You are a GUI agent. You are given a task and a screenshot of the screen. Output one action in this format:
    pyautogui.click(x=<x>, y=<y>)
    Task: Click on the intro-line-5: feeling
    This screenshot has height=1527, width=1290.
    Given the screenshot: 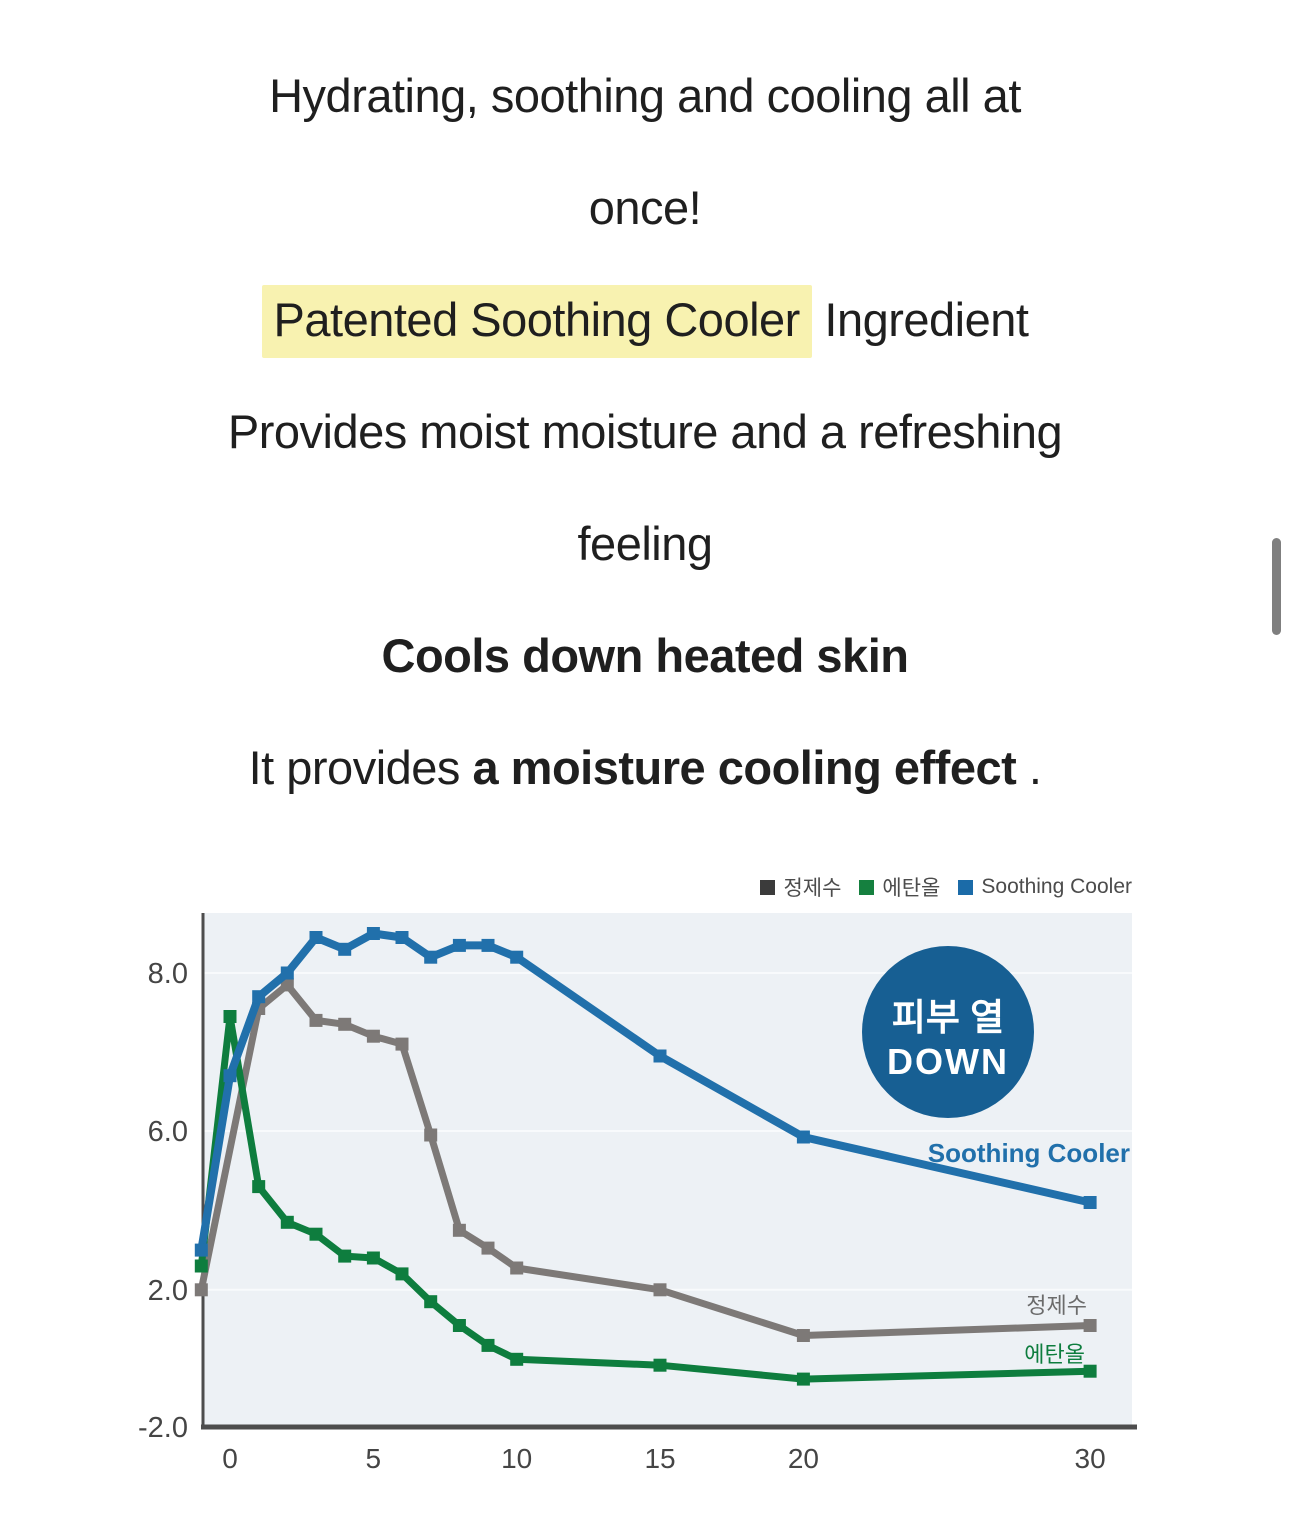 What is the action you would take?
    pyautogui.click(x=645, y=543)
    